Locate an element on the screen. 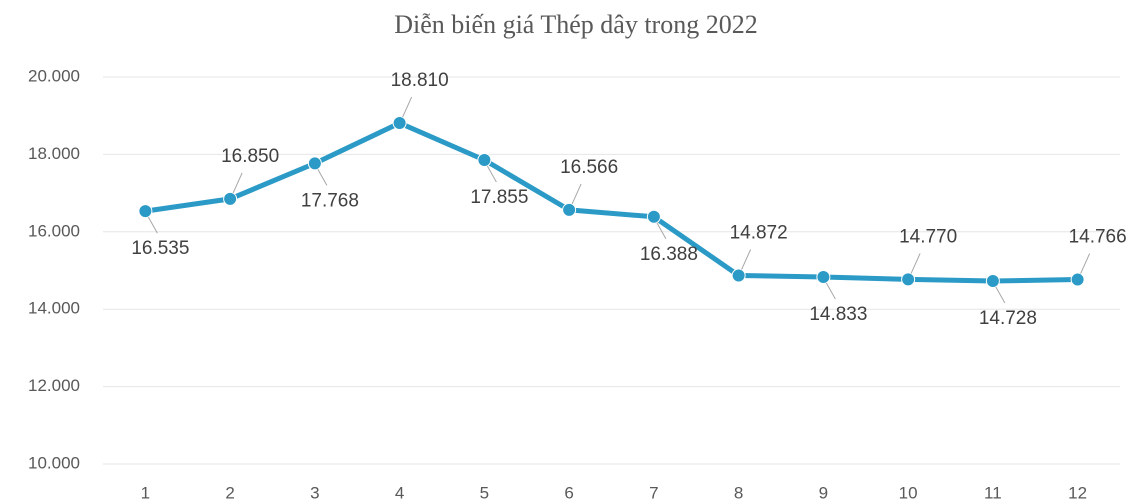 The image size is (1129, 504). y-tick-label: 10.000 is located at coordinates (54, 462).